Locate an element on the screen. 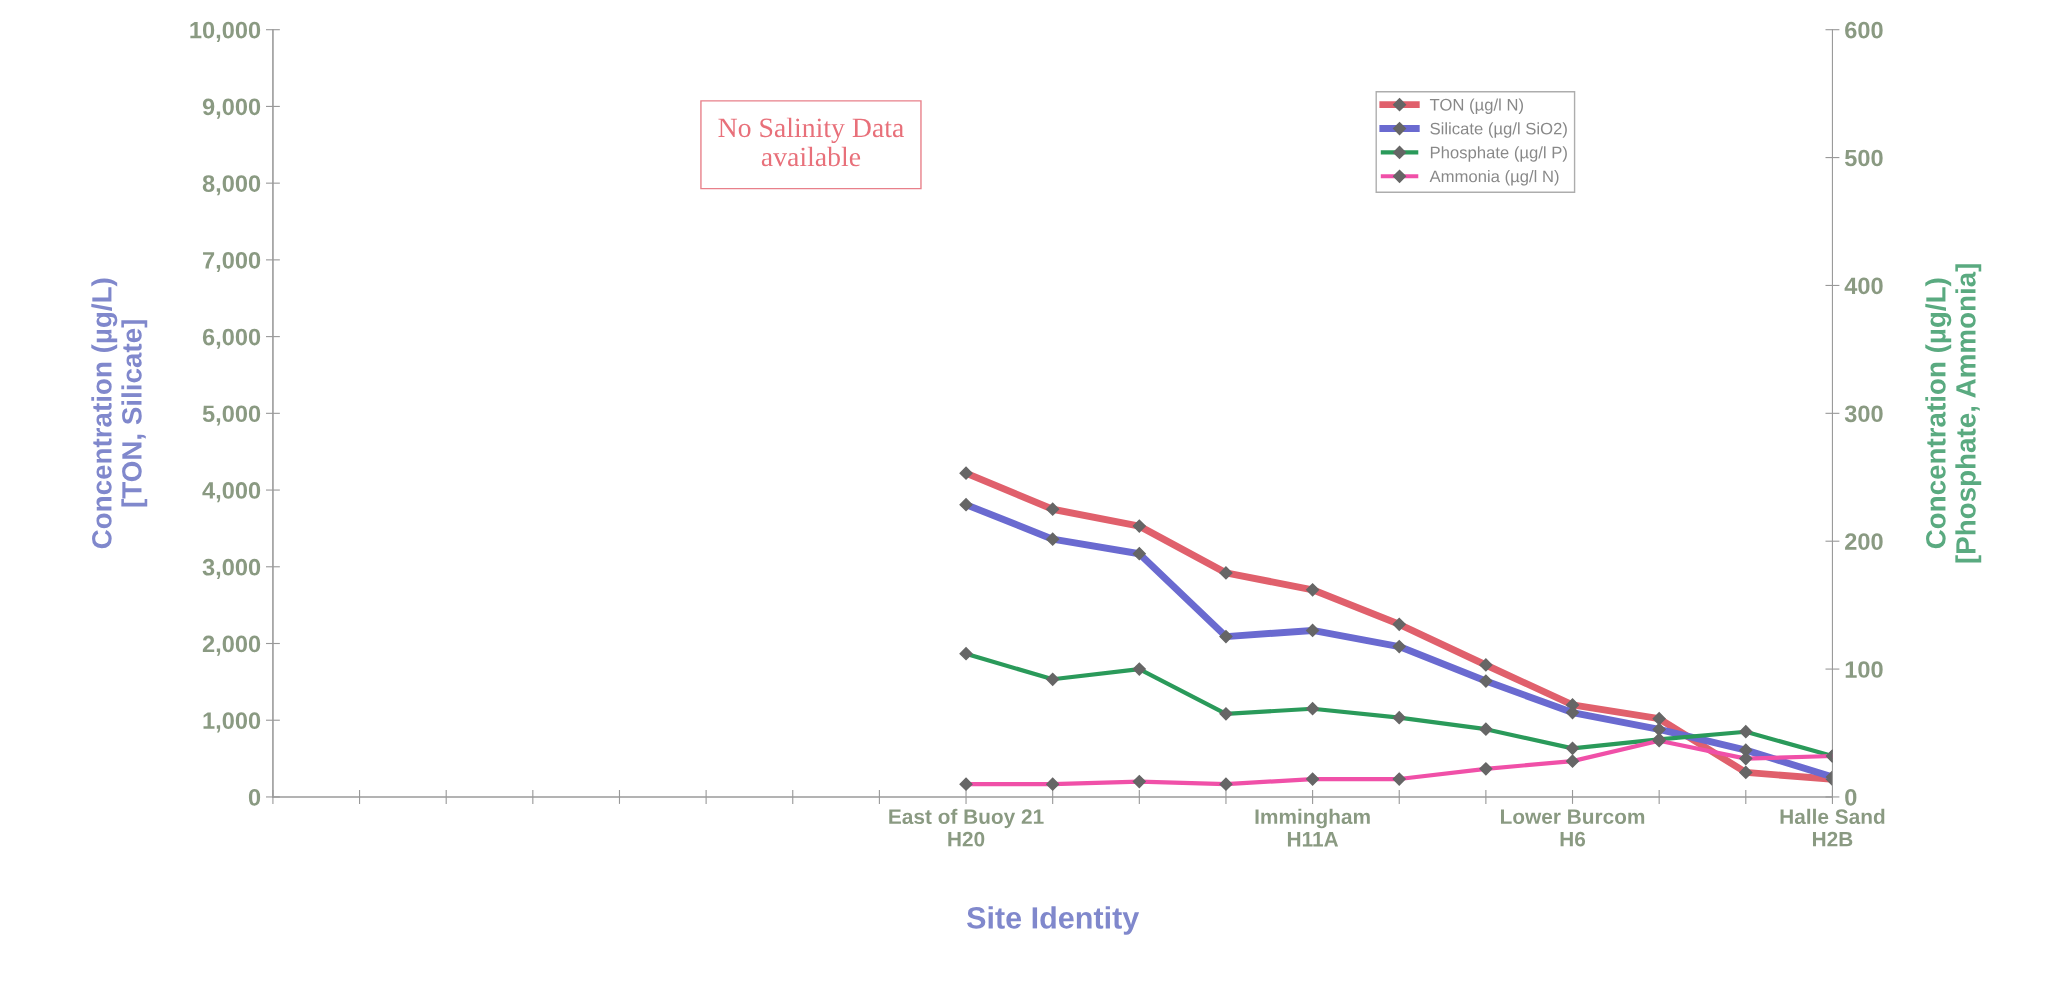 The height and width of the screenshot is (990, 2052). y-tick-label: 6,000 is located at coordinates (231, 338).